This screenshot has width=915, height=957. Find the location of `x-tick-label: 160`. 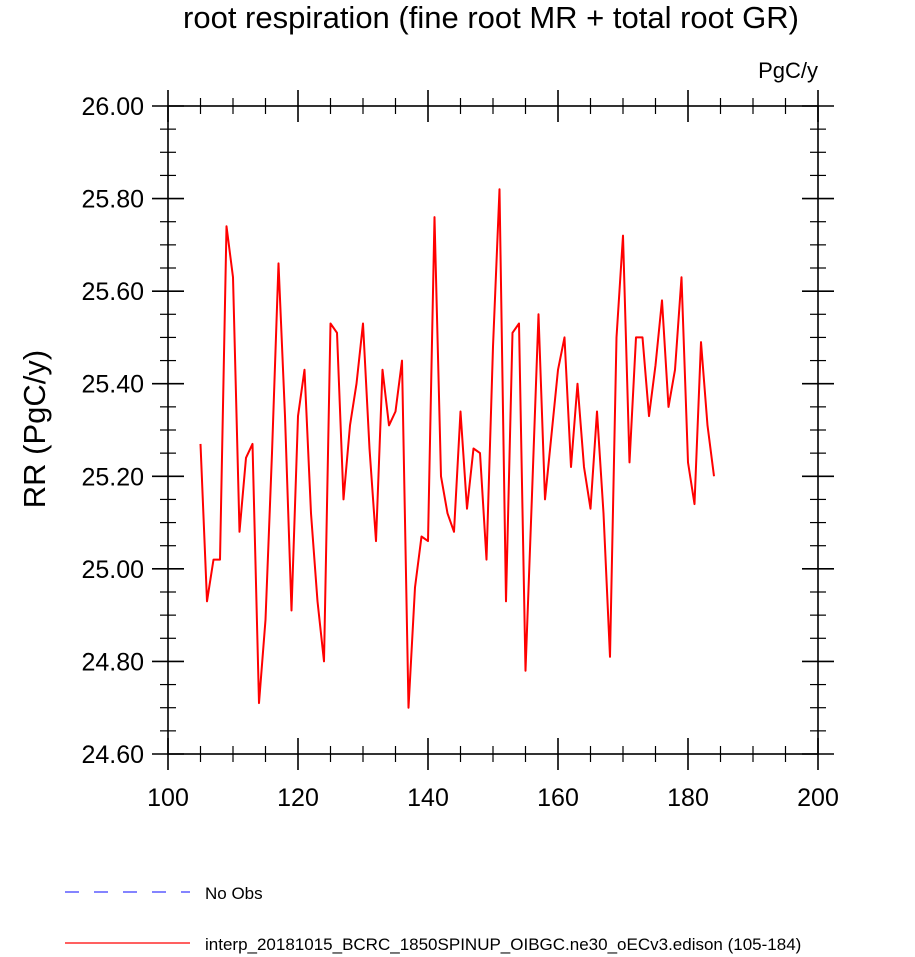

x-tick-label: 160 is located at coordinates (558, 798).